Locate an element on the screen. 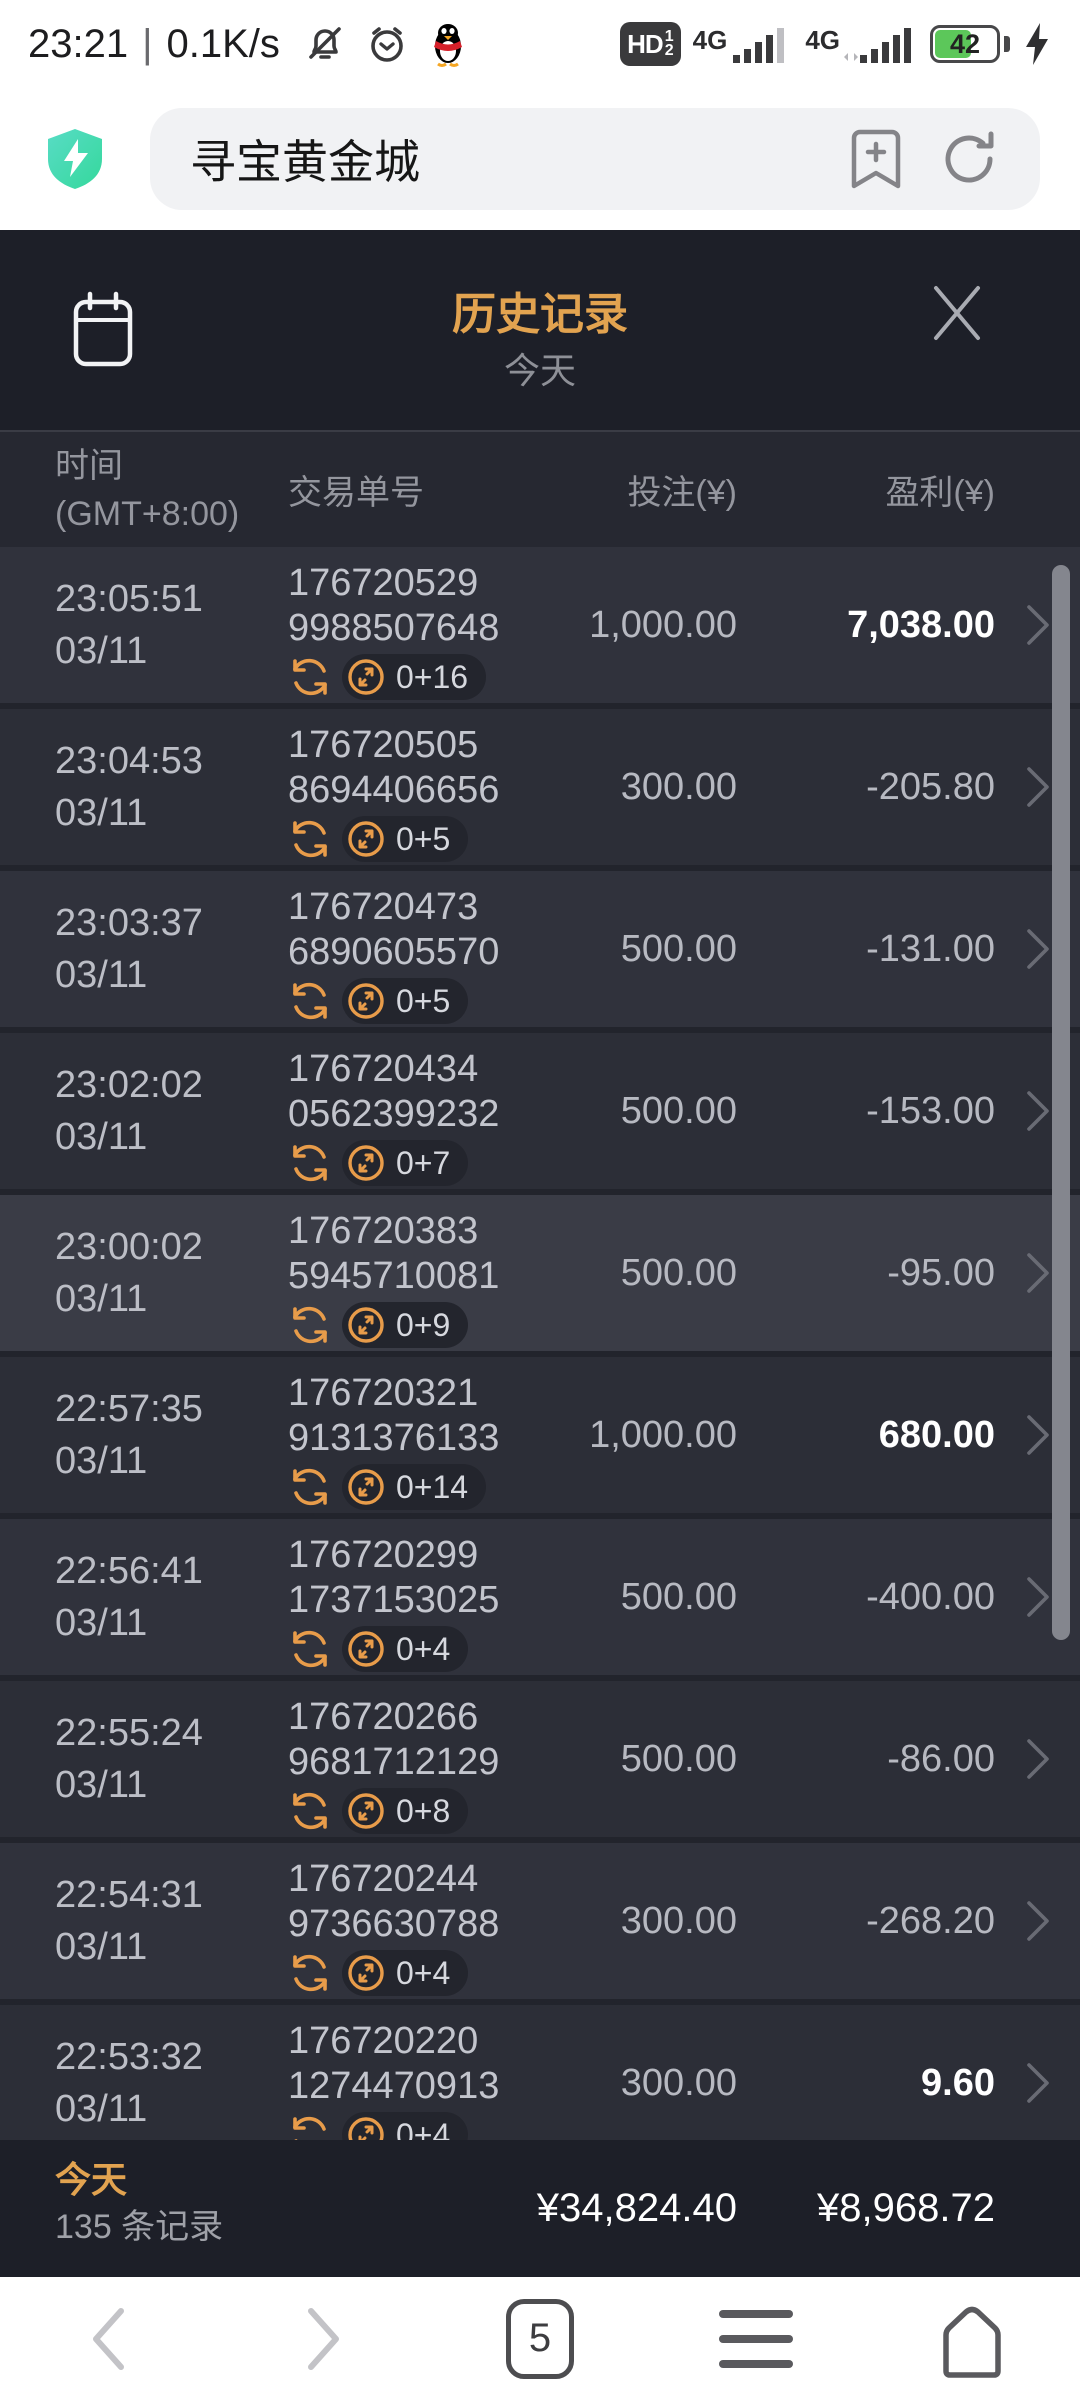  forward-chevron-icon is located at coordinates (323, 2338).